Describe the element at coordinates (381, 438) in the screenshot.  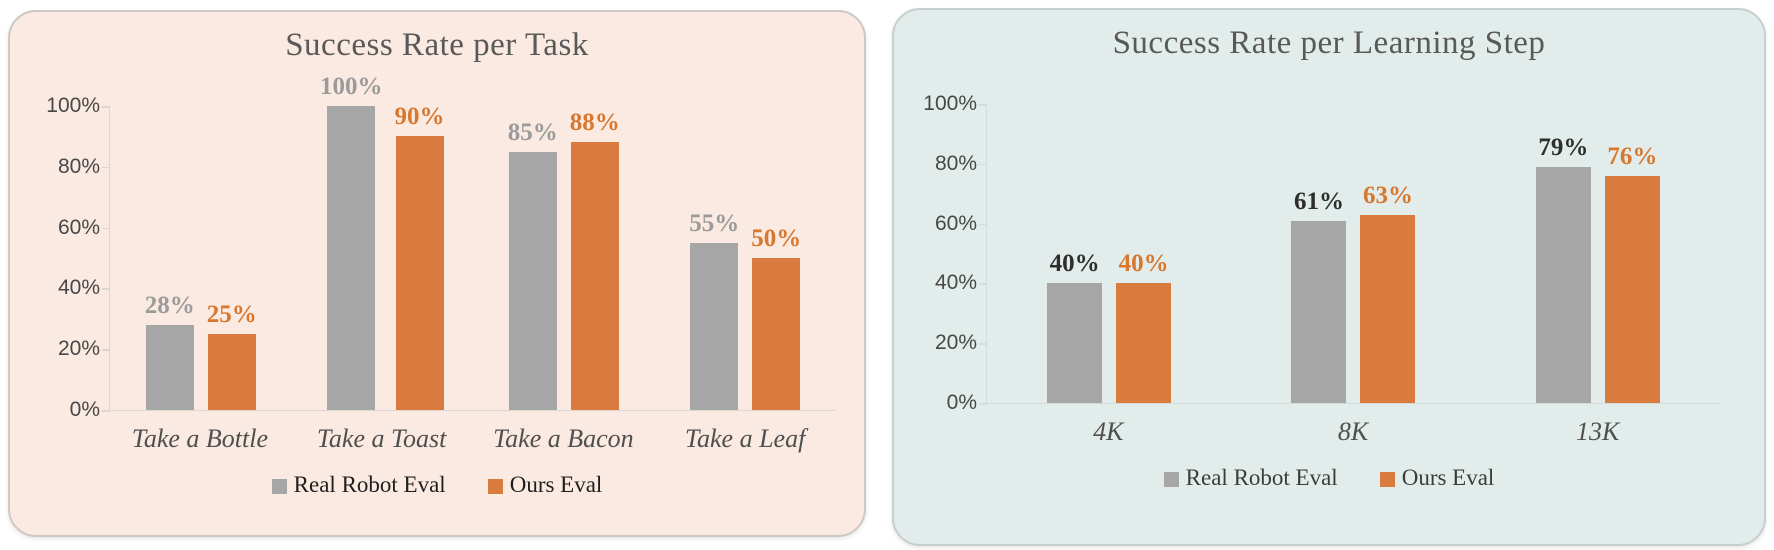
I see `x-category-label: Take a Toast` at that location.